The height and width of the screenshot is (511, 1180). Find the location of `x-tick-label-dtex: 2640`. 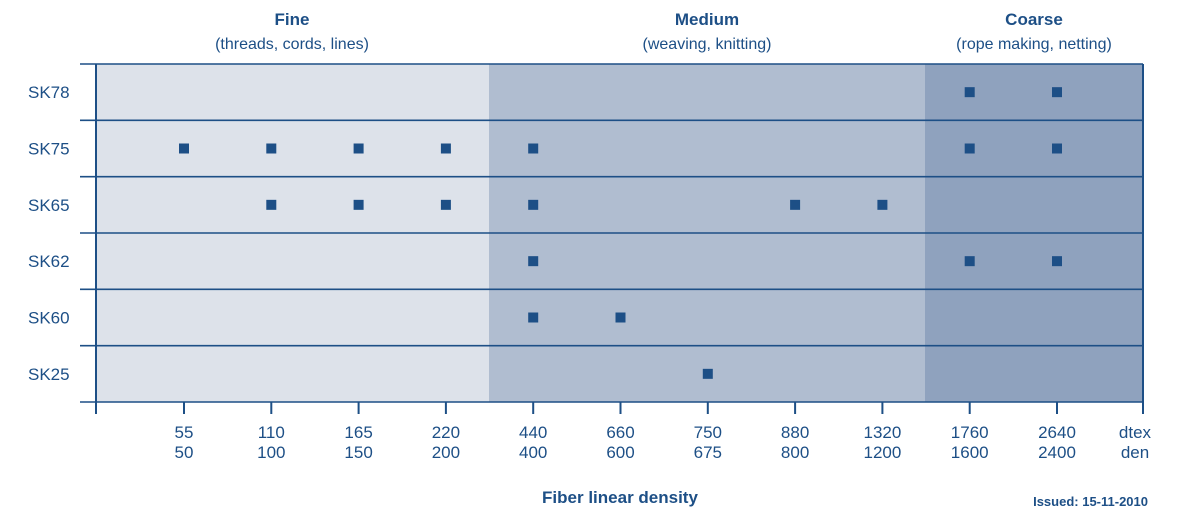

x-tick-label-dtex: 2640 is located at coordinates (1057, 432).